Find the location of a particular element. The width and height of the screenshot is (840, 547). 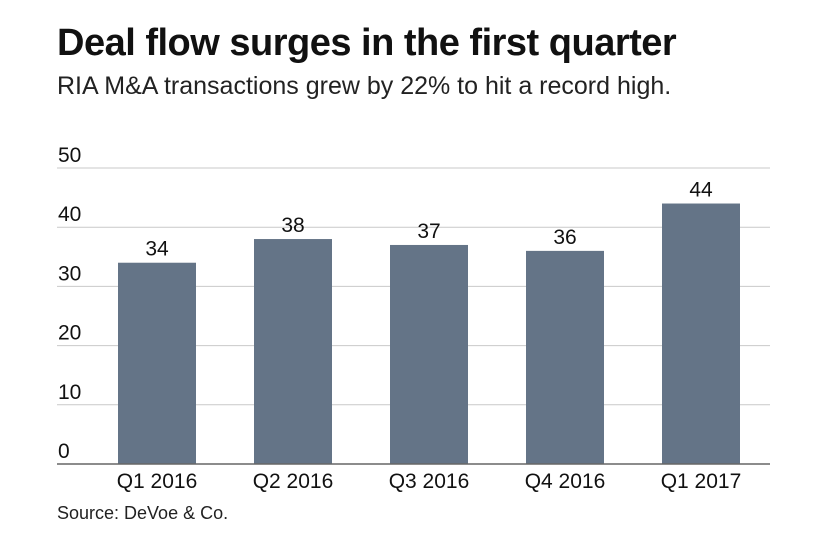

x-tick-label: Q2 2016 is located at coordinates (293, 481).